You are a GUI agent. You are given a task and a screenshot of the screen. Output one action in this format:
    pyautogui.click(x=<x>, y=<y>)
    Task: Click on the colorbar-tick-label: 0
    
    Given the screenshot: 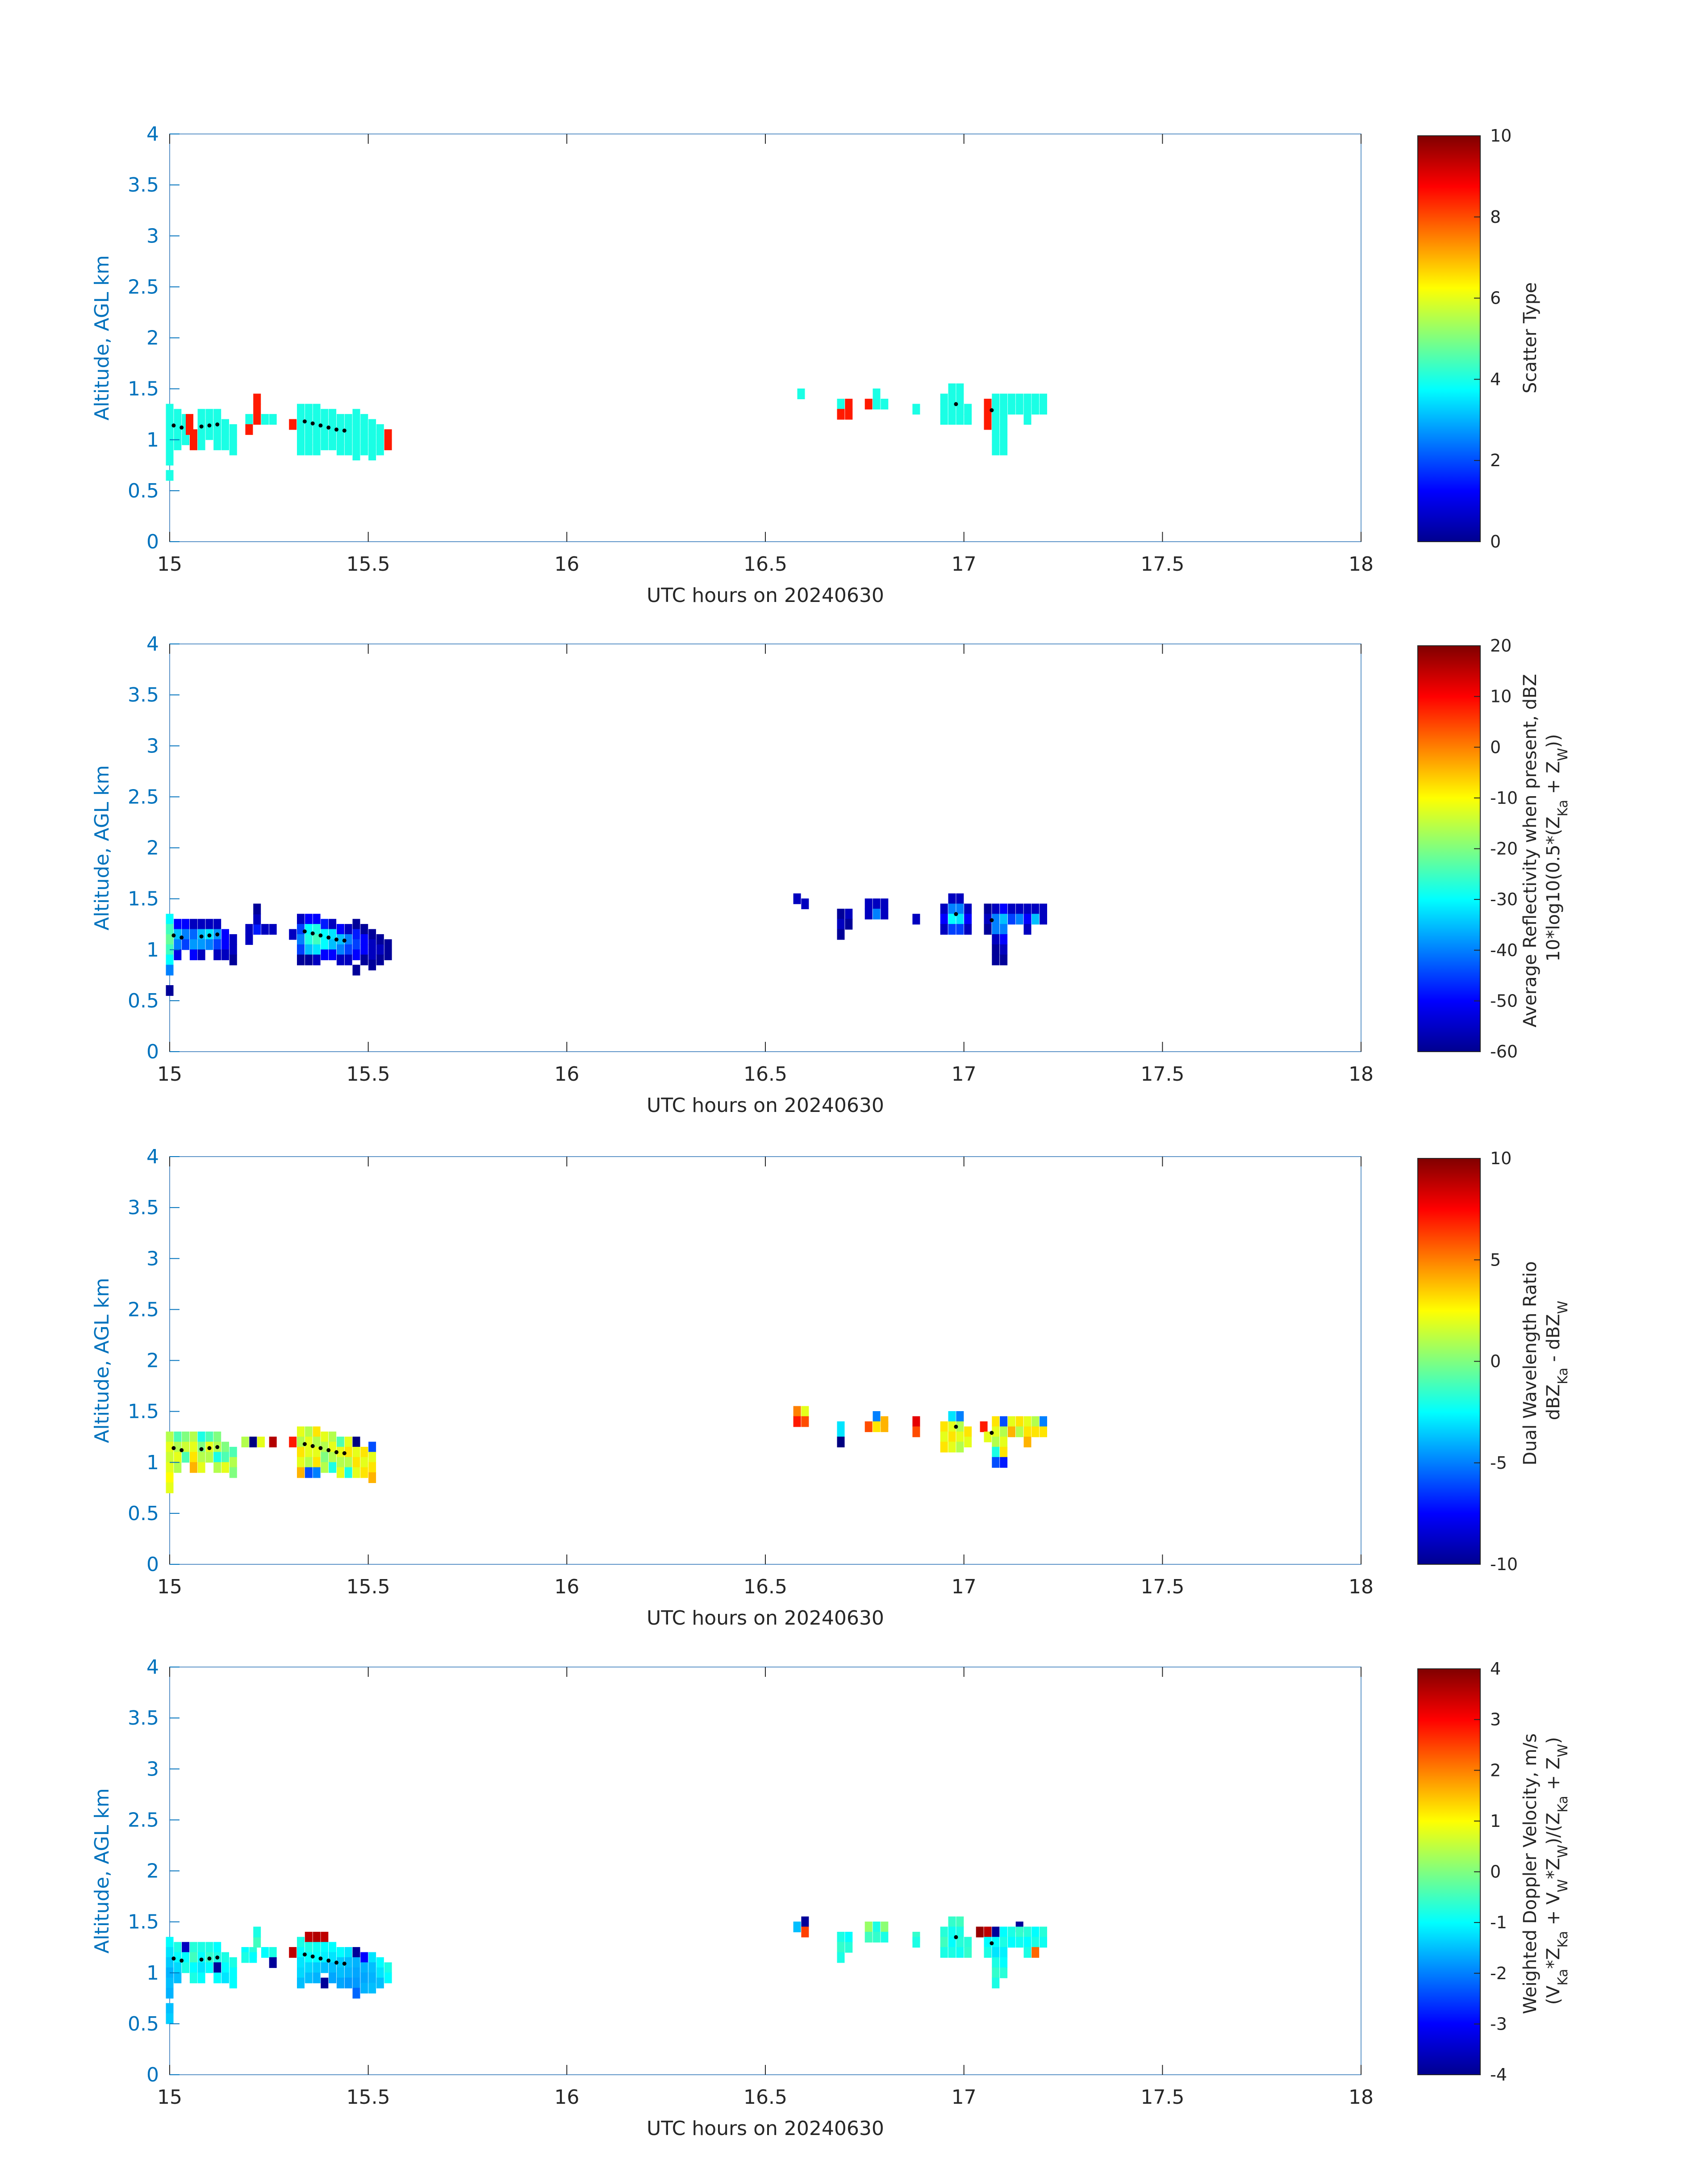 What is the action you would take?
    pyautogui.click(x=1495, y=1872)
    